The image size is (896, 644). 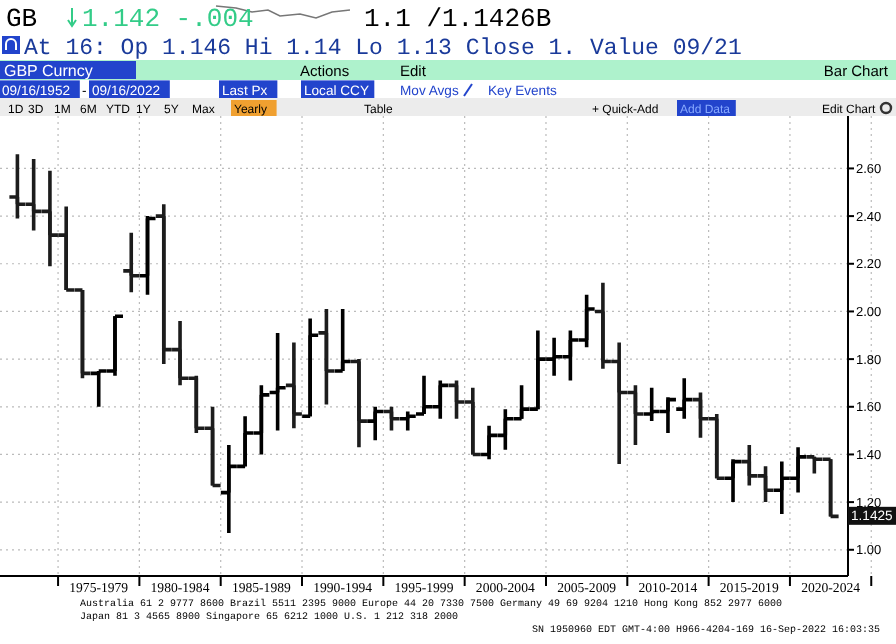 I want to click on chart-title: GBP Curncy, so click(x=48, y=71).